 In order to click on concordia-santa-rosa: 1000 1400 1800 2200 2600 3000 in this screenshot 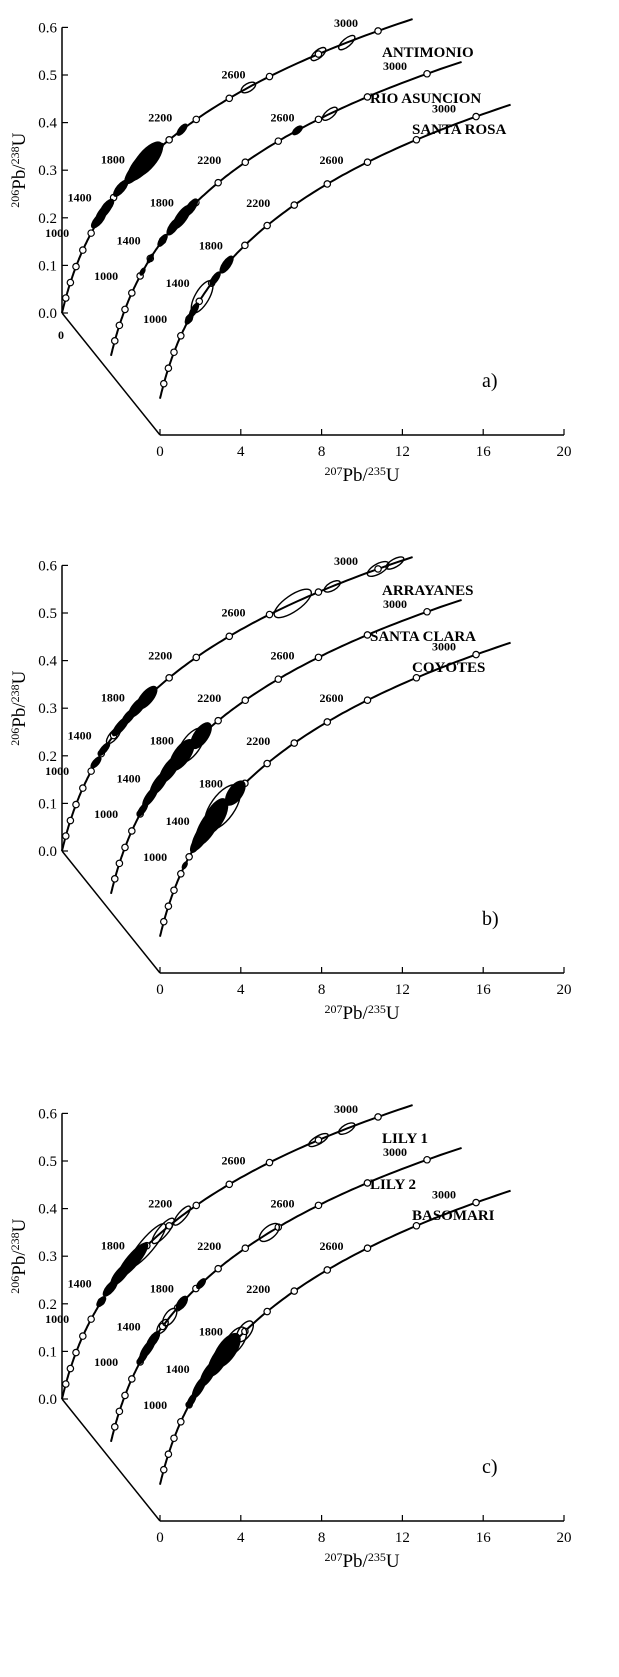, I will do `click(327, 250)`.